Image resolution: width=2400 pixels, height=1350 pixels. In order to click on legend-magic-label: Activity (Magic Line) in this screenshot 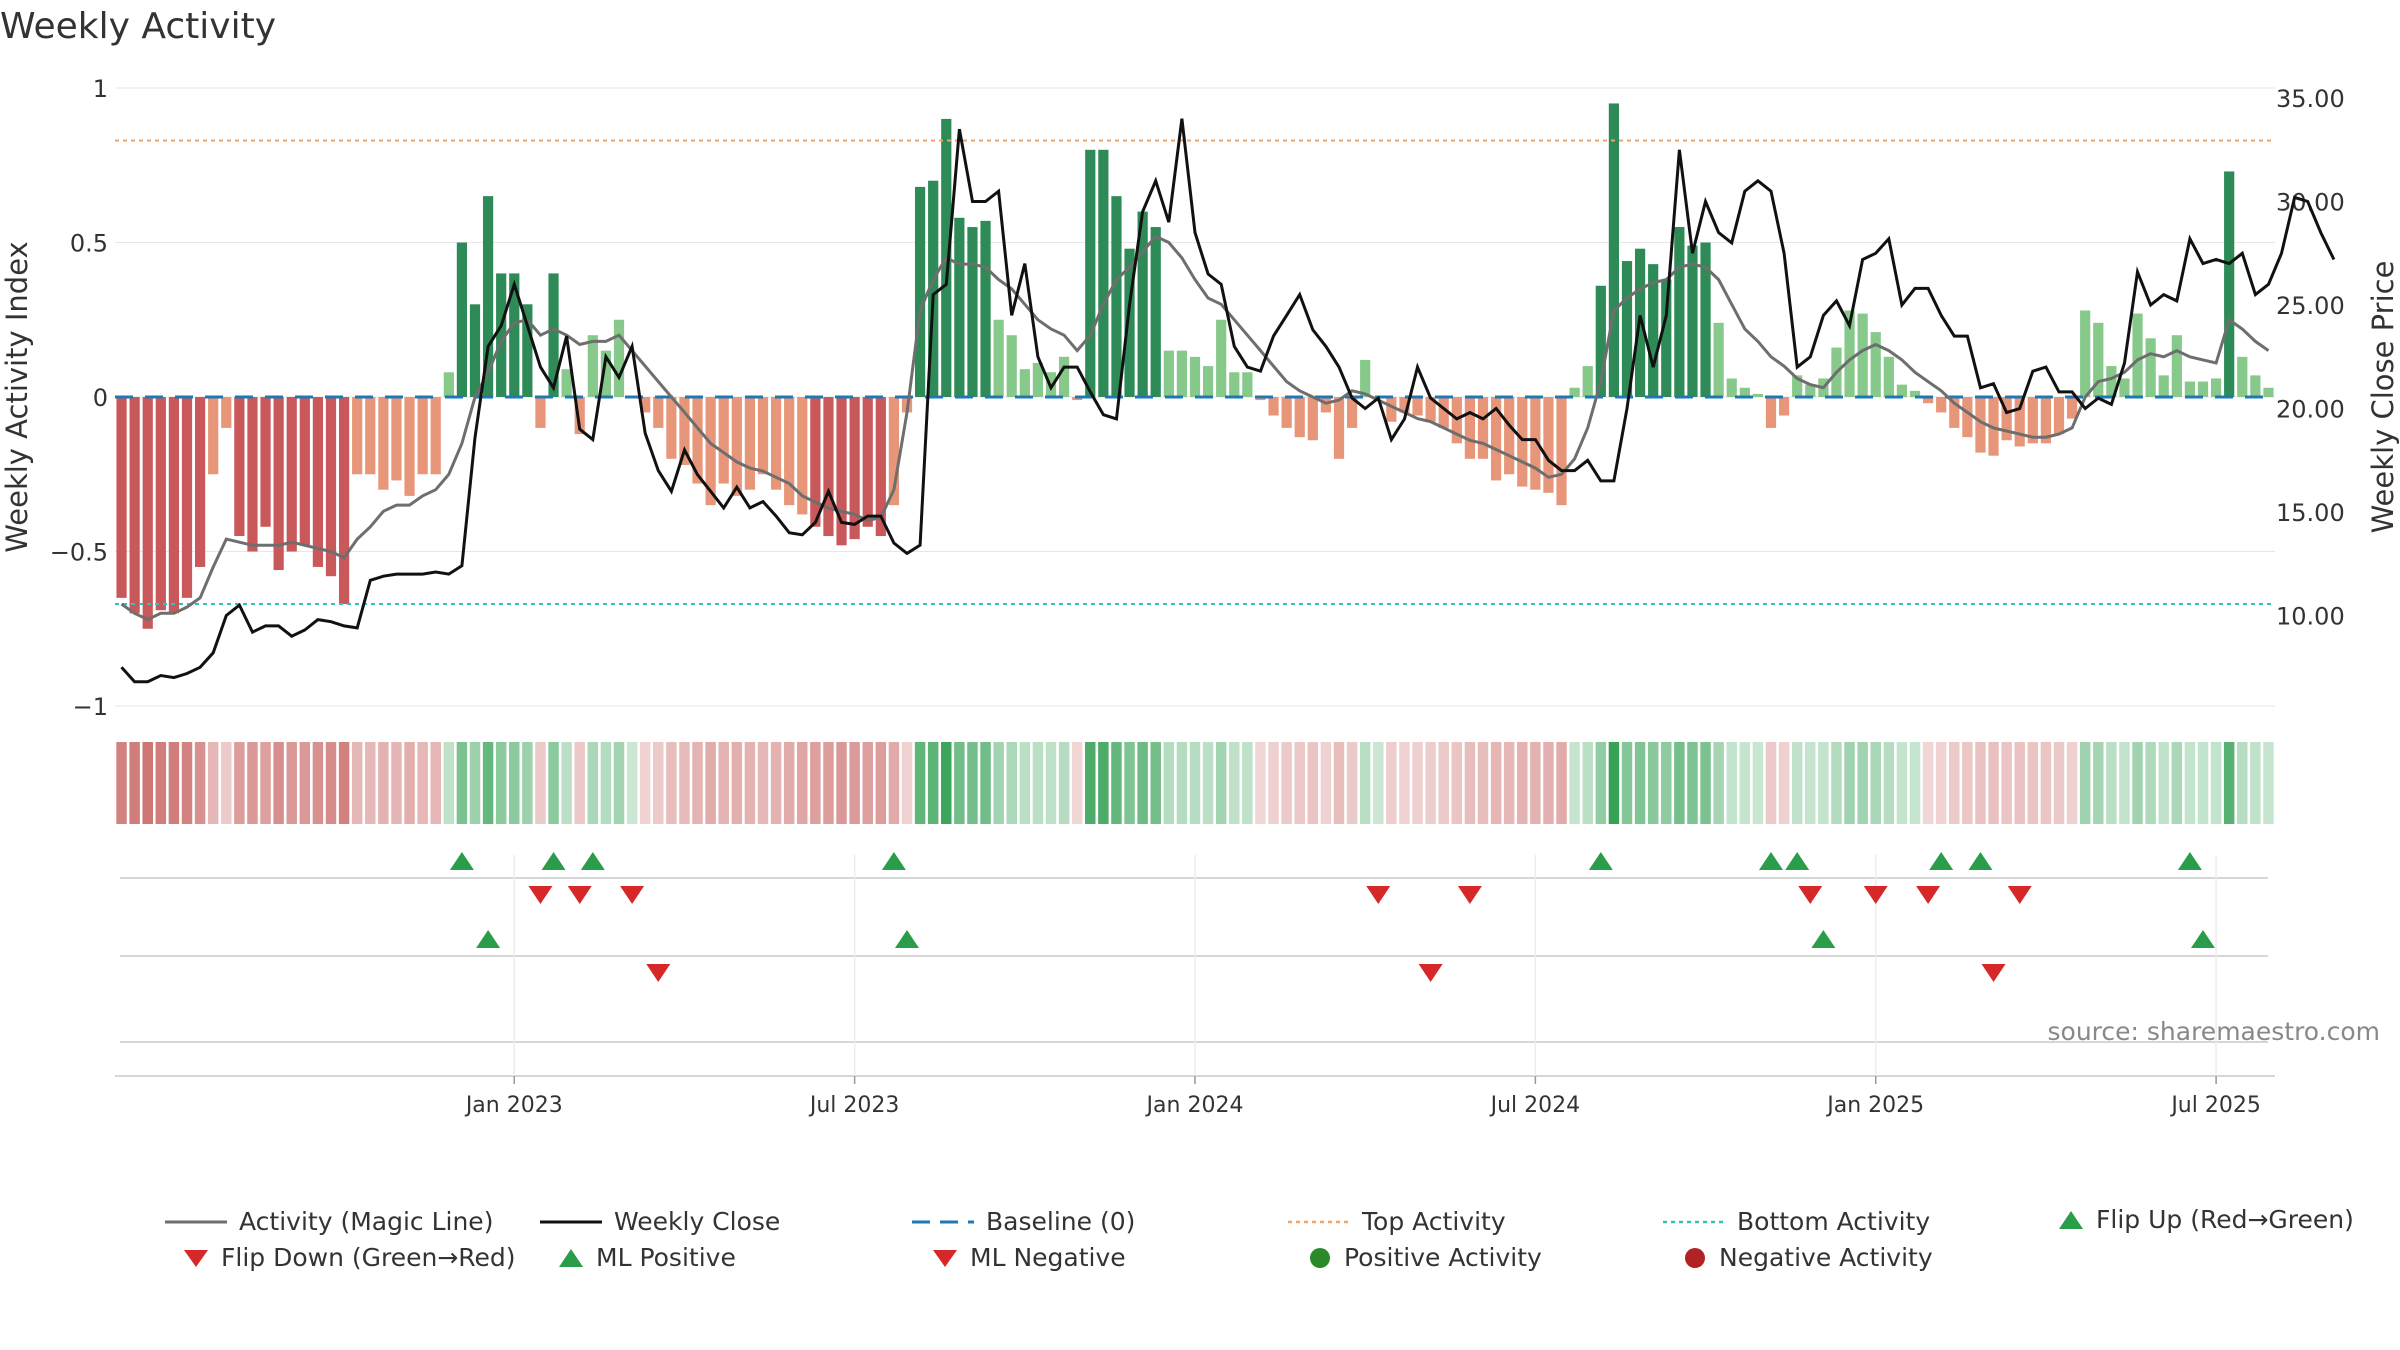, I will do `click(366, 1221)`.